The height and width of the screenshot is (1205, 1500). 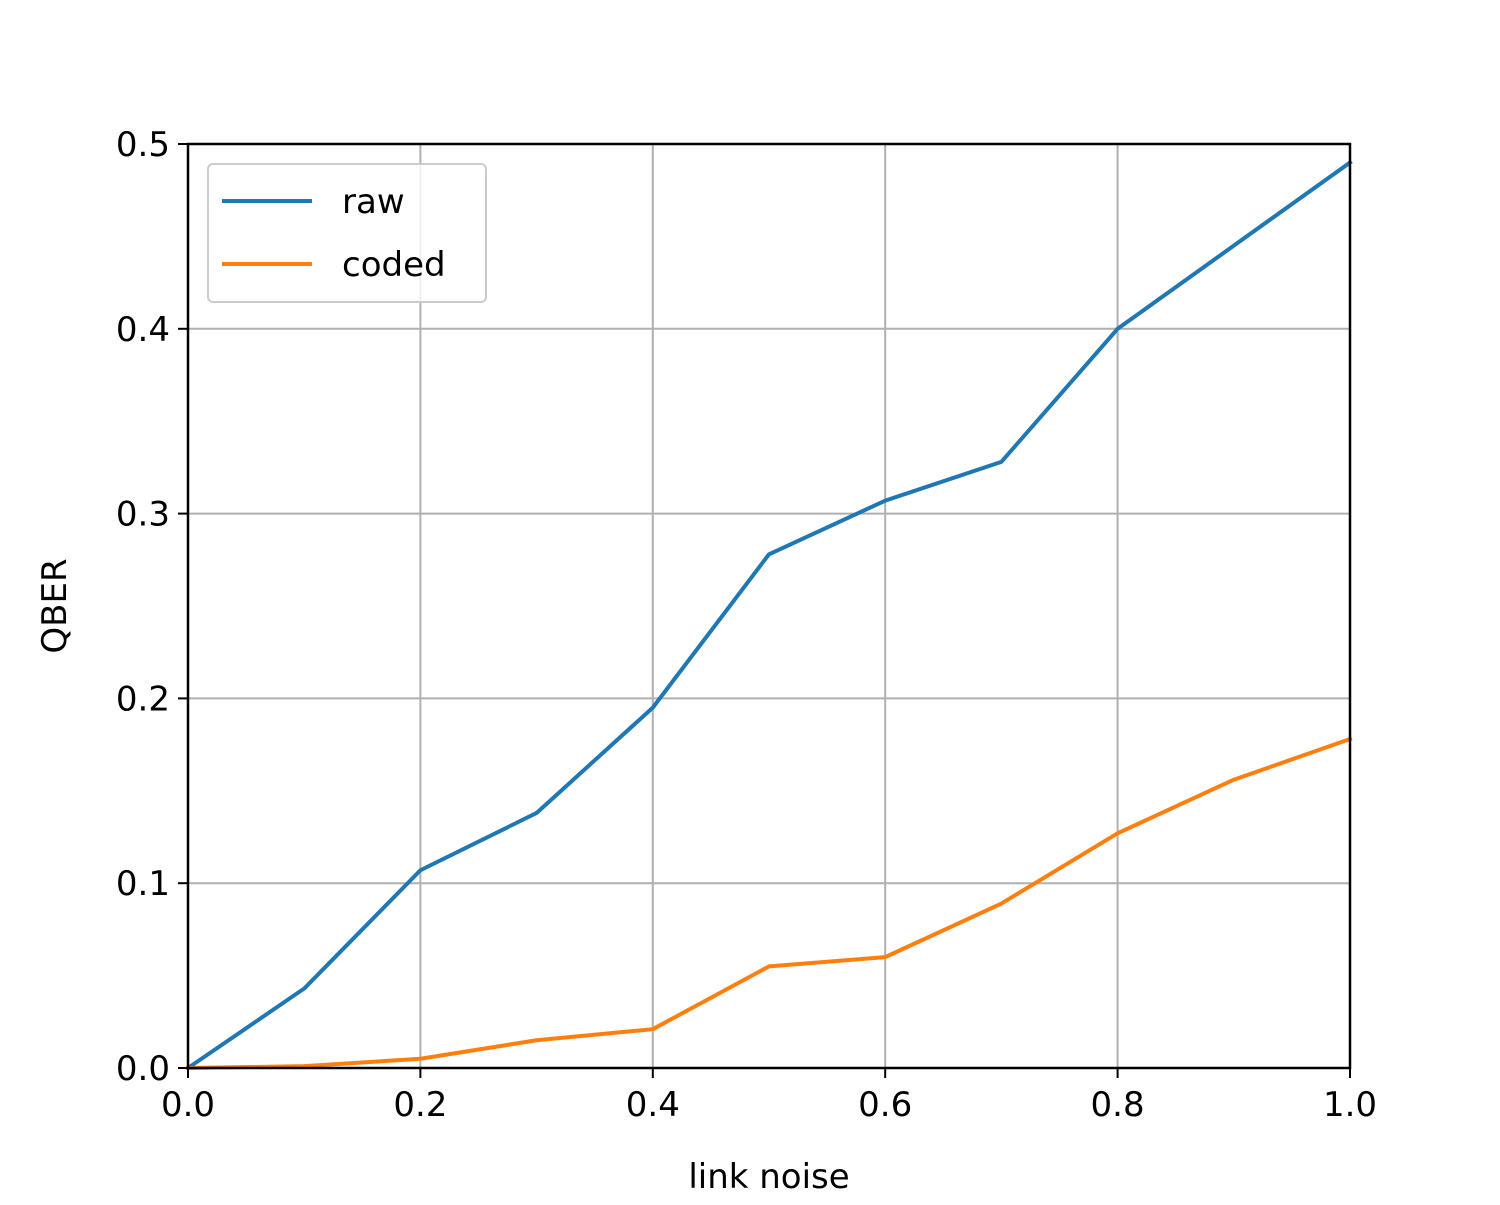 What do you see at coordinates (55, 605) in the screenshot?
I see `y-axis-label: QBER` at bounding box center [55, 605].